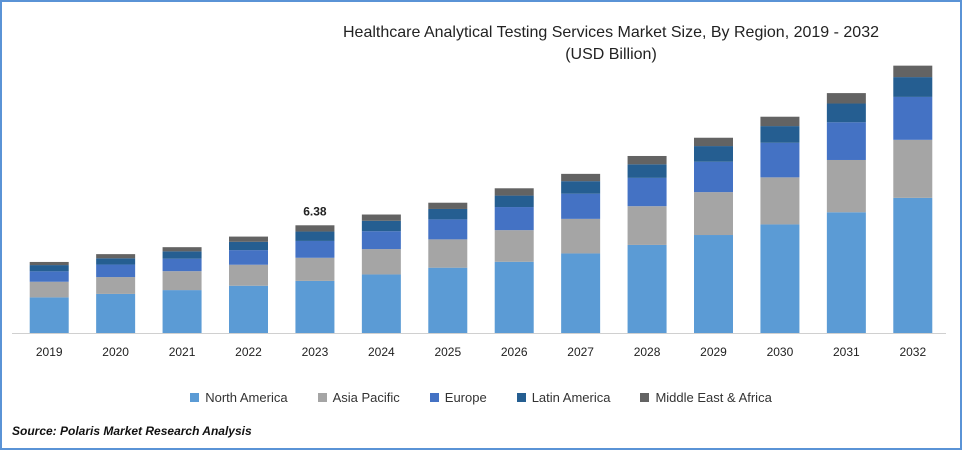 The image size is (962, 450). I want to click on bar-north-america-2032, so click(913, 265).